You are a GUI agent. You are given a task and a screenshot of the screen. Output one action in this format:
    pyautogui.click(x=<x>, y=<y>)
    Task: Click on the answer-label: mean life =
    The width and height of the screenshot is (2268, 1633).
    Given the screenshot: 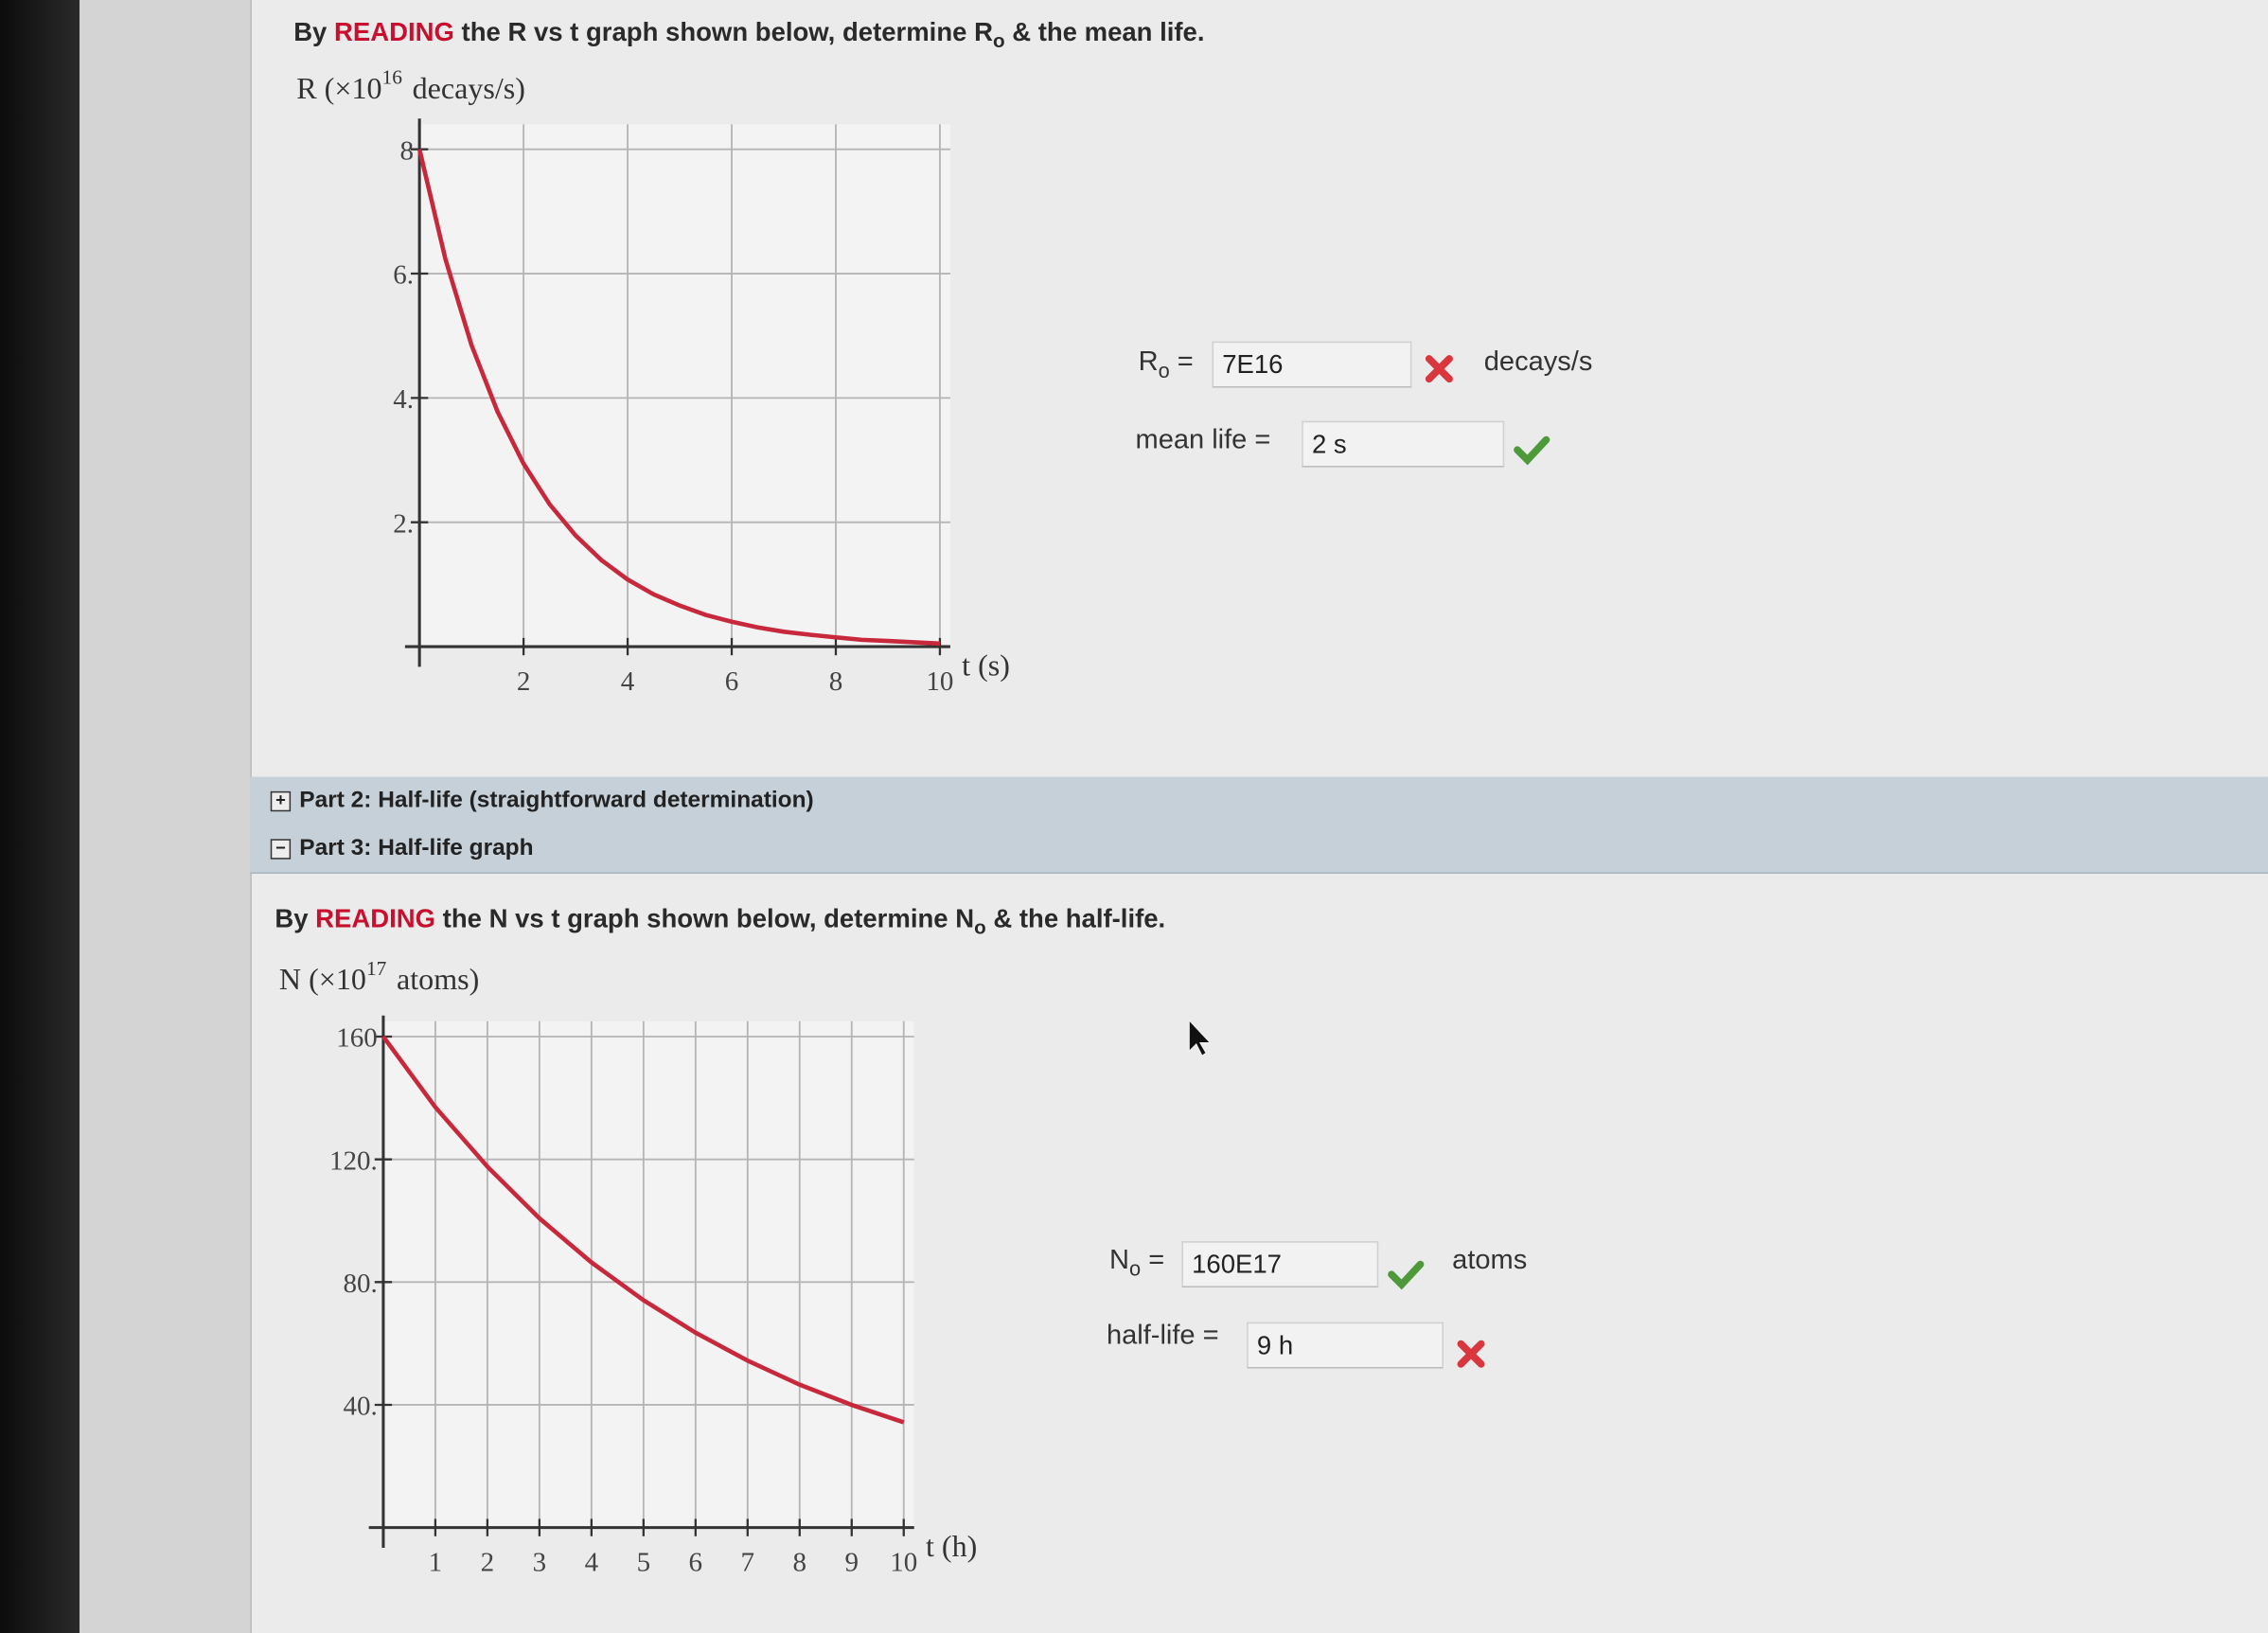 What is the action you would take?
    pyautogui.click(x=1203, y=441)
    